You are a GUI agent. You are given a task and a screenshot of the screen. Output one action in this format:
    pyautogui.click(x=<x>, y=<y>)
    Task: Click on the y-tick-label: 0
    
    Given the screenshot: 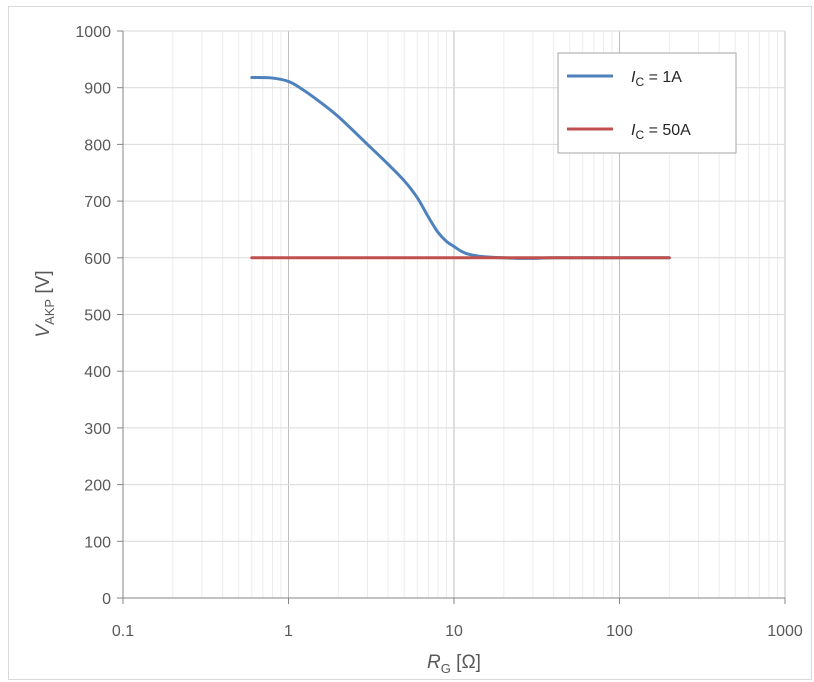 What is the action you would take?
    pyautogui.click(x=106, y=599)
    